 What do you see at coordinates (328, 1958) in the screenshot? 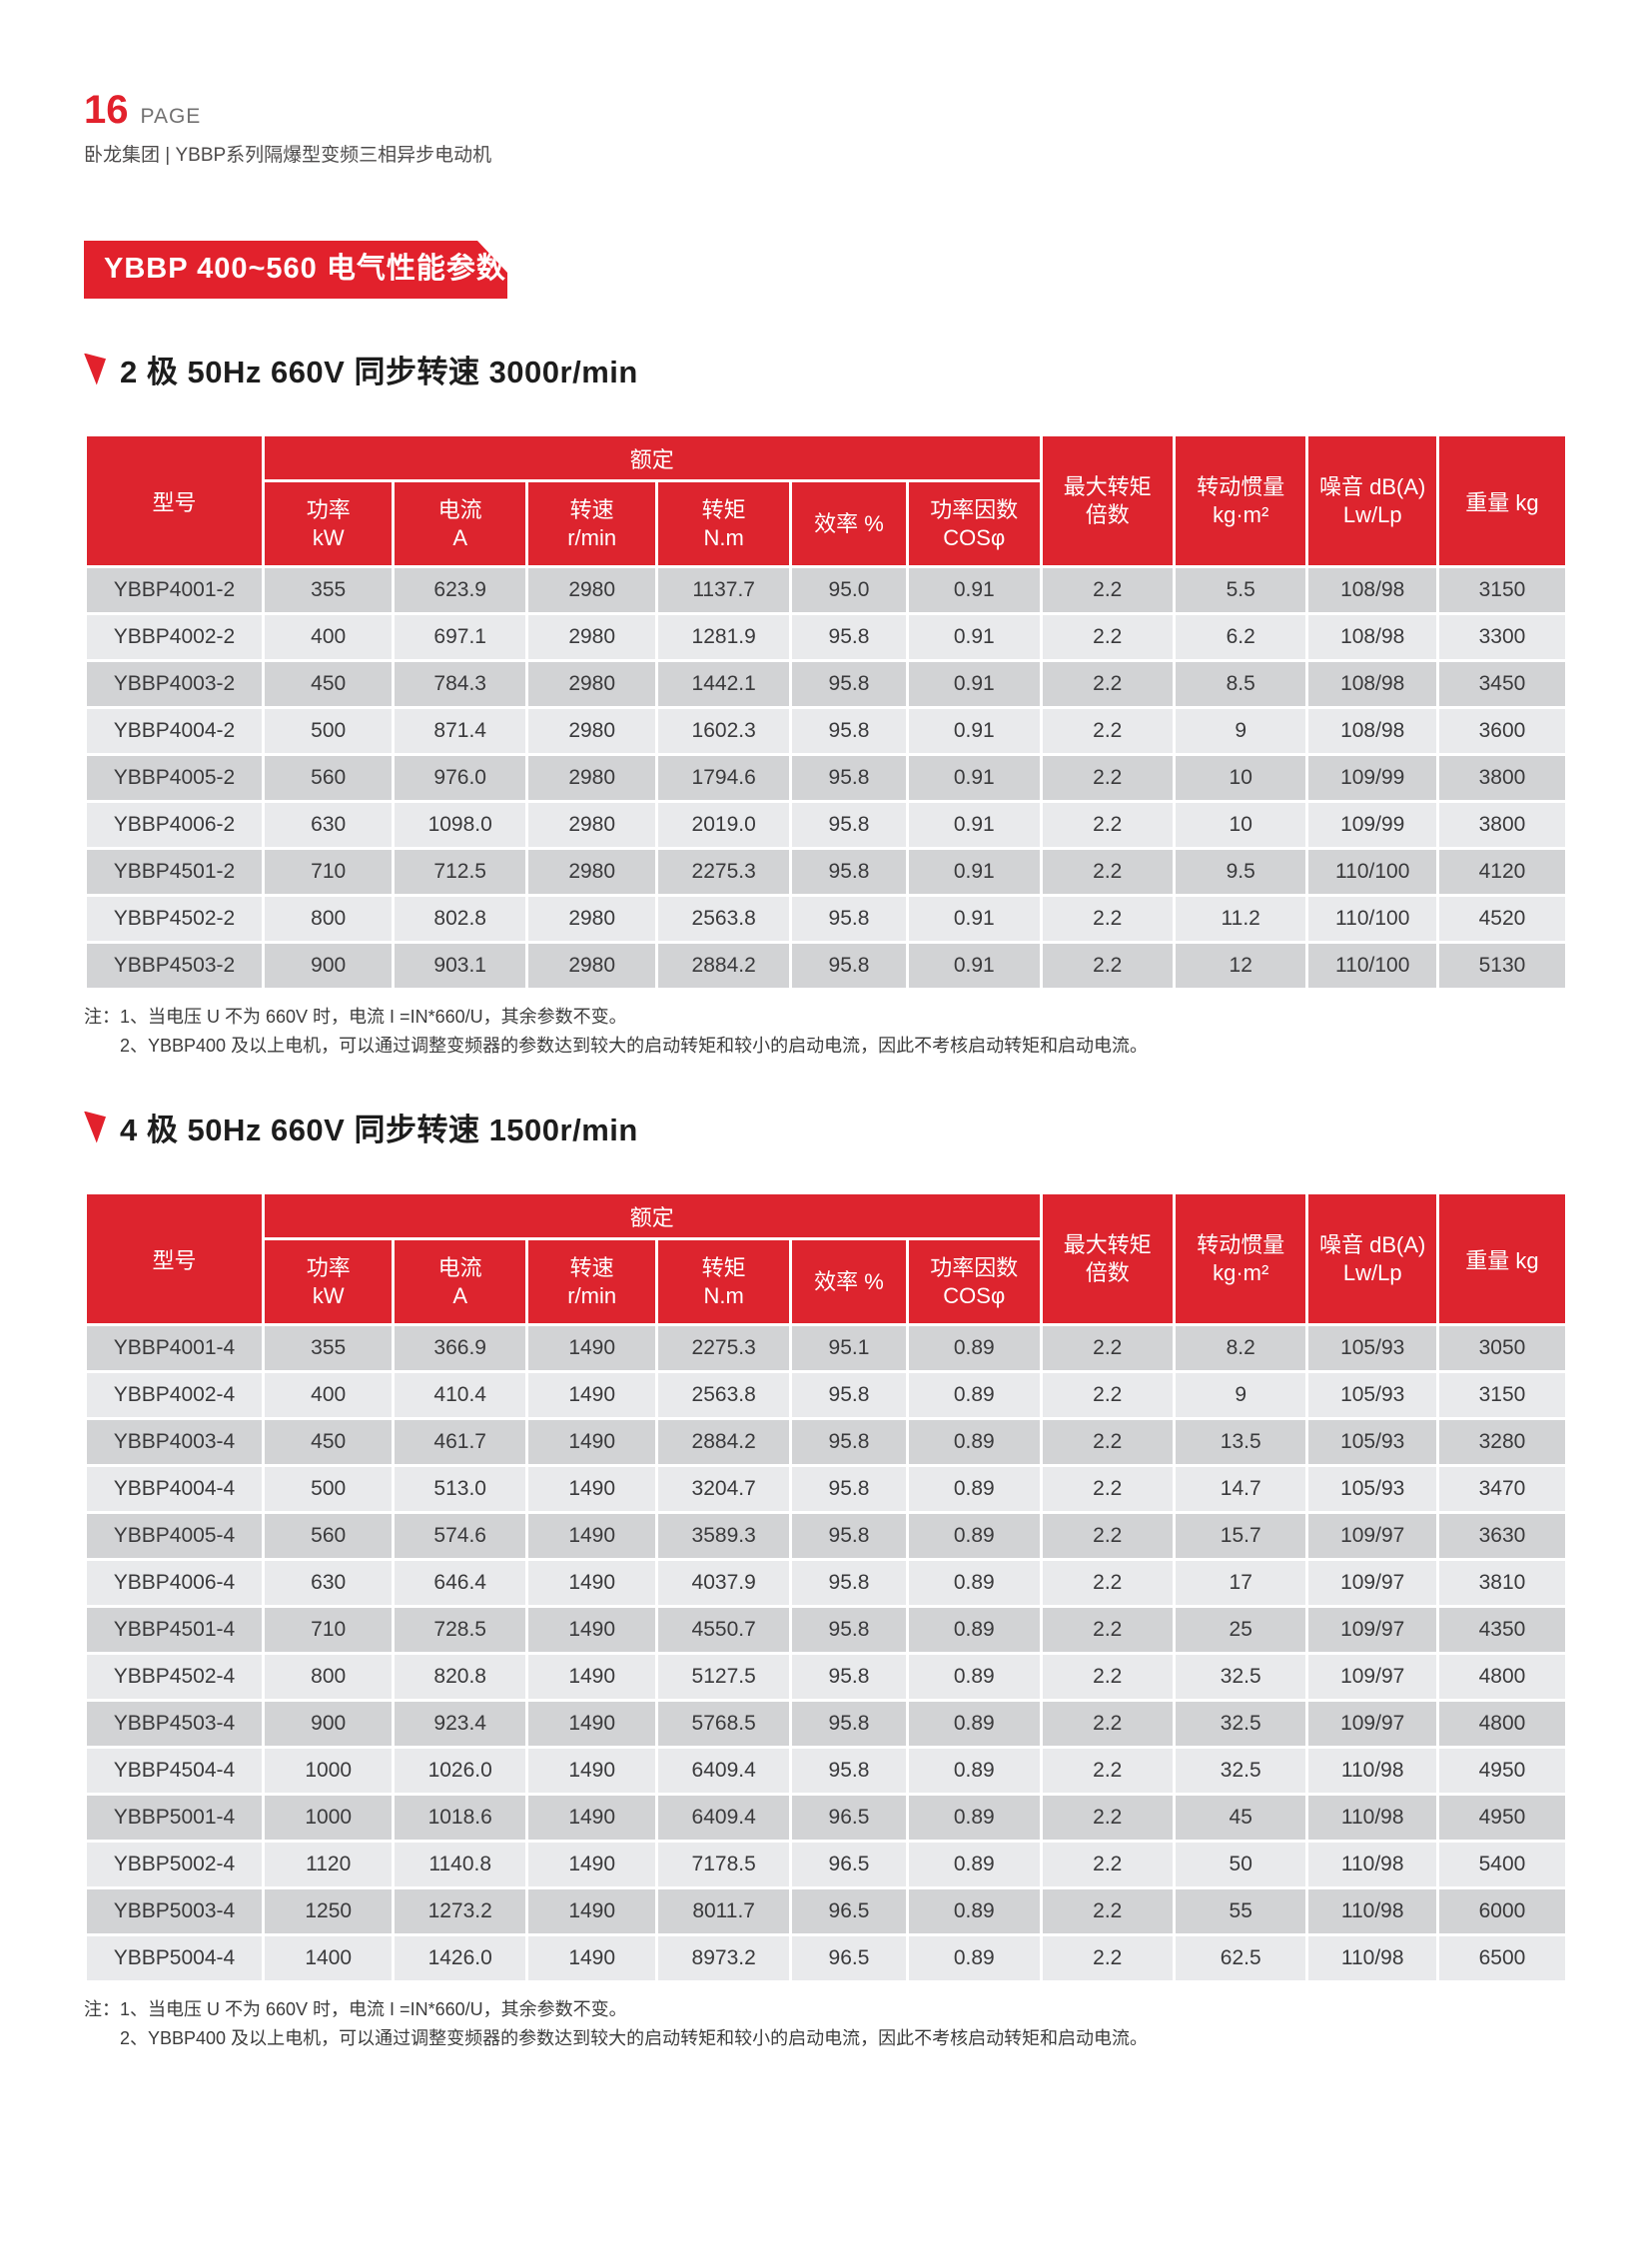
I see `value-cell: 1400` at bounding box center [328, 1958].